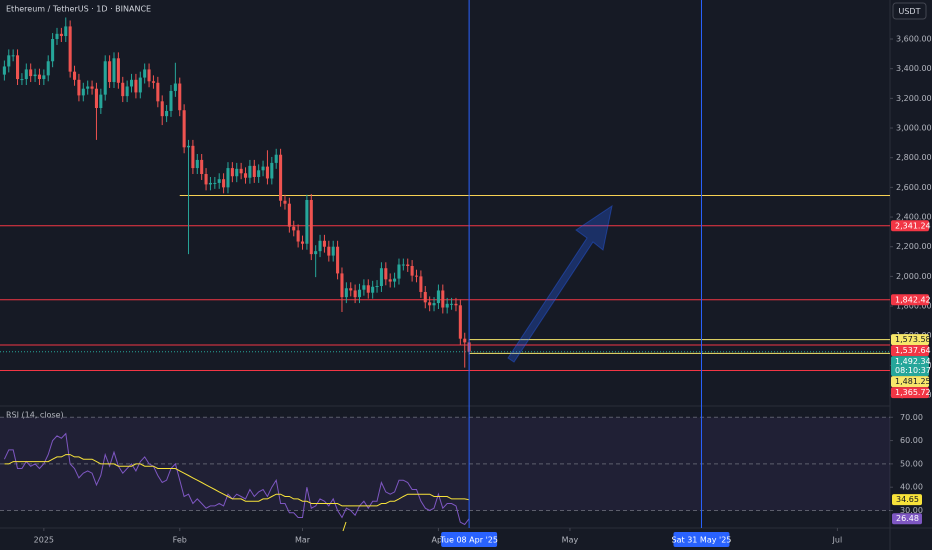 Image resolution: width=932 pixels, height=550 pixels. What do you see at coordinates (913, 392) in the screenshot?
I see `price-label: 1,365.72` at bounding box center [913, 392].